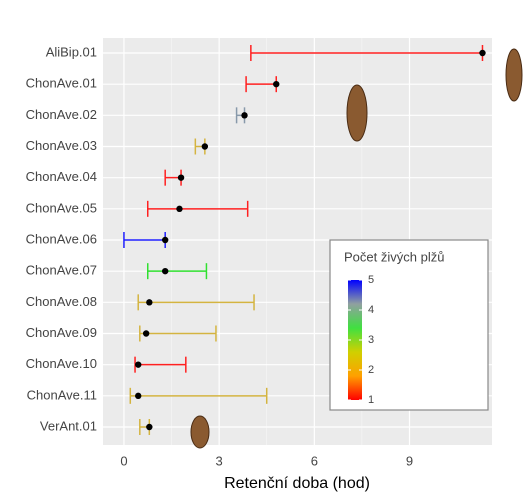 This screenshot has height=501, width=525. I want to click on x-axis-title: Retenční doba (hod), so click(297, 483).